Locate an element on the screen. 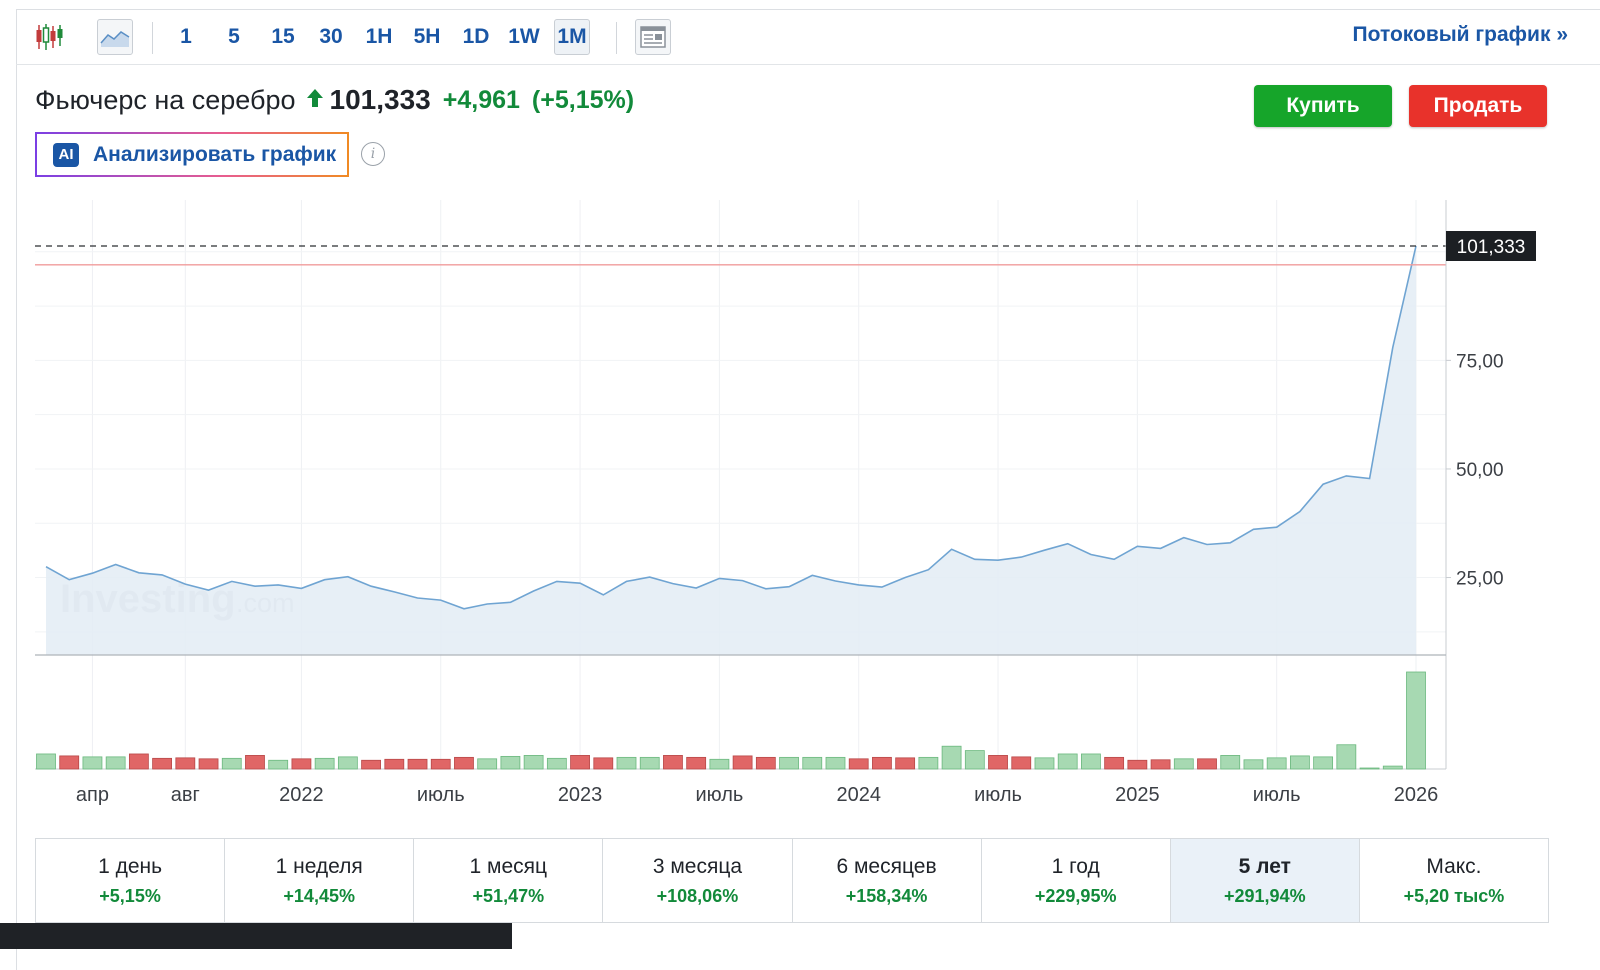  sell-button: Продать is located at coordinates (1478, 106).